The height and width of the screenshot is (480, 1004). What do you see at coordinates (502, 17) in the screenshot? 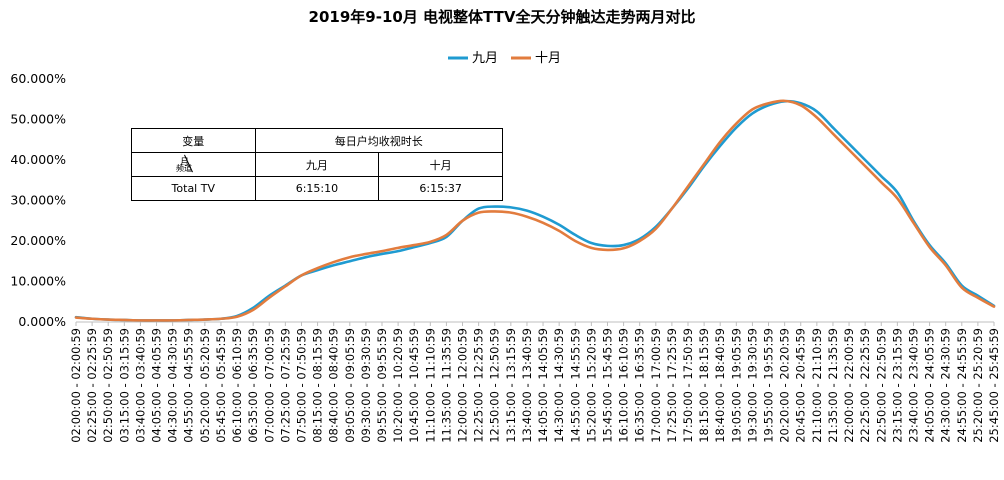
I see `chart-title: 2019年9-10月 电视整体TTV全天分钟触达走势两月对比` at bounding box center [502, 17].